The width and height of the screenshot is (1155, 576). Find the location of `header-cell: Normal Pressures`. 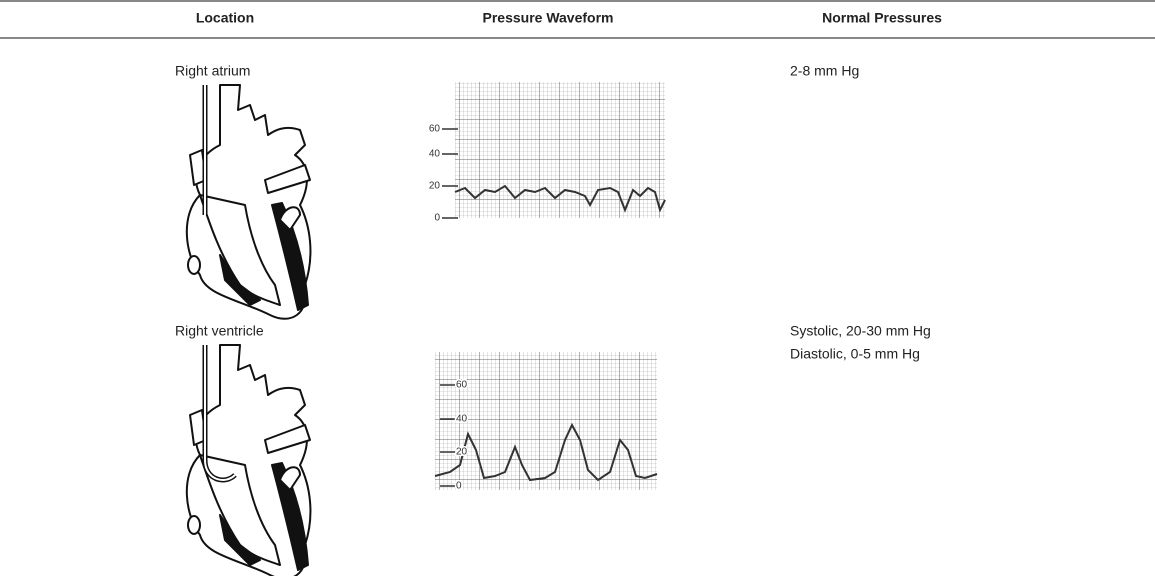

header-cell: Normal Pressures is located at coordinates (882, 18).